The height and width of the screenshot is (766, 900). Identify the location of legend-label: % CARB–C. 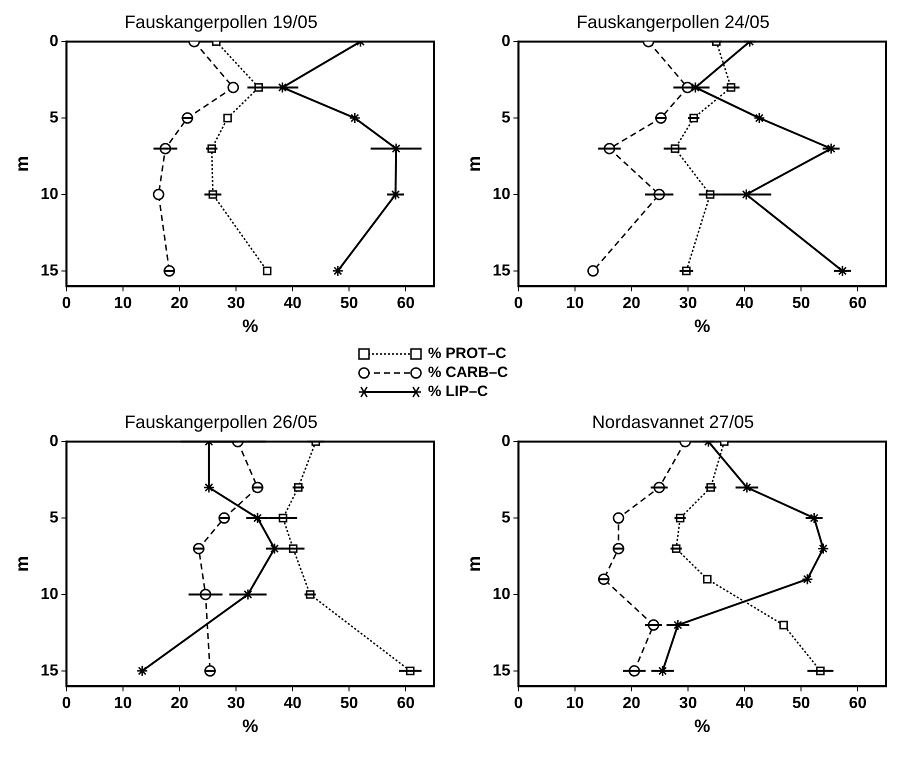
(468, 372).